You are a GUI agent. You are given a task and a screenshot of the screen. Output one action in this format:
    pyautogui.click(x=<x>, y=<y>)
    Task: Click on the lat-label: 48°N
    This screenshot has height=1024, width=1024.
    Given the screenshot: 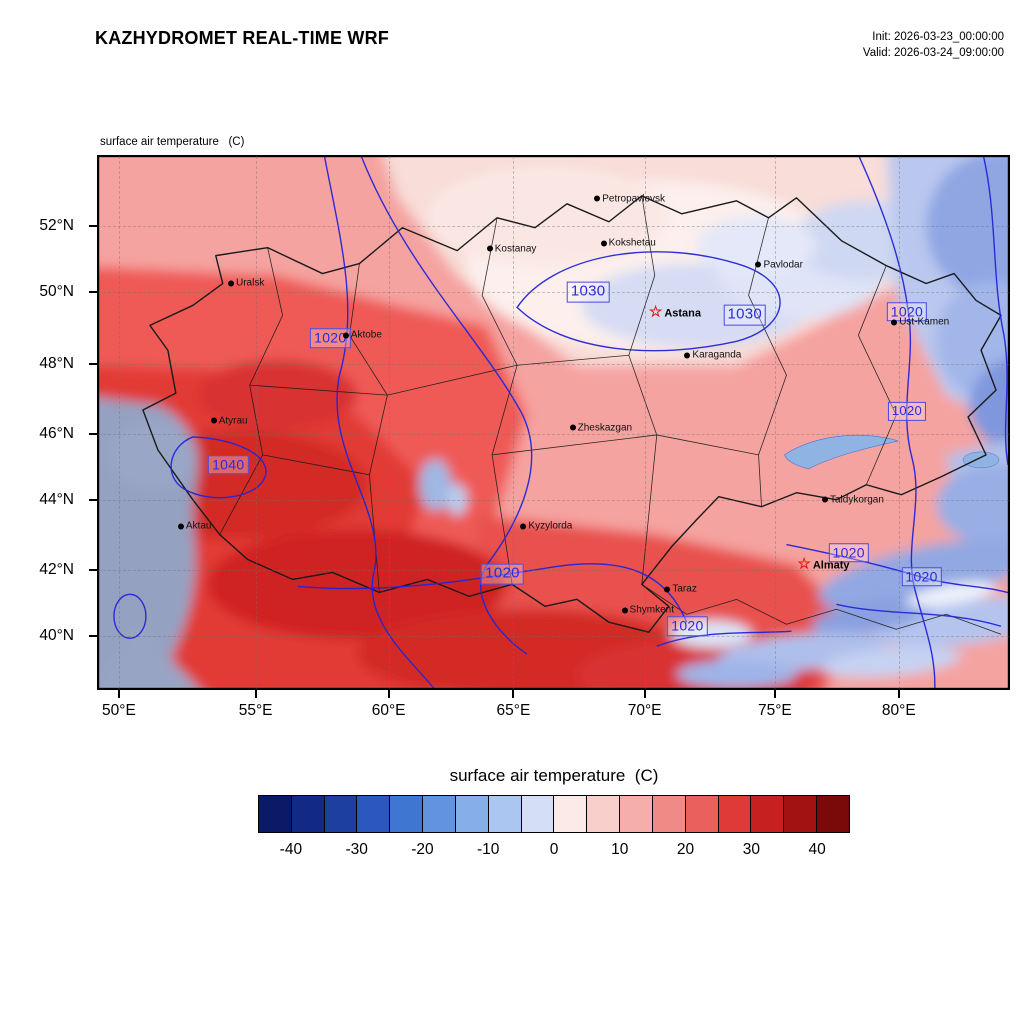 What is the action you would take?
    pyautogui.click(x=56, y=364)
    